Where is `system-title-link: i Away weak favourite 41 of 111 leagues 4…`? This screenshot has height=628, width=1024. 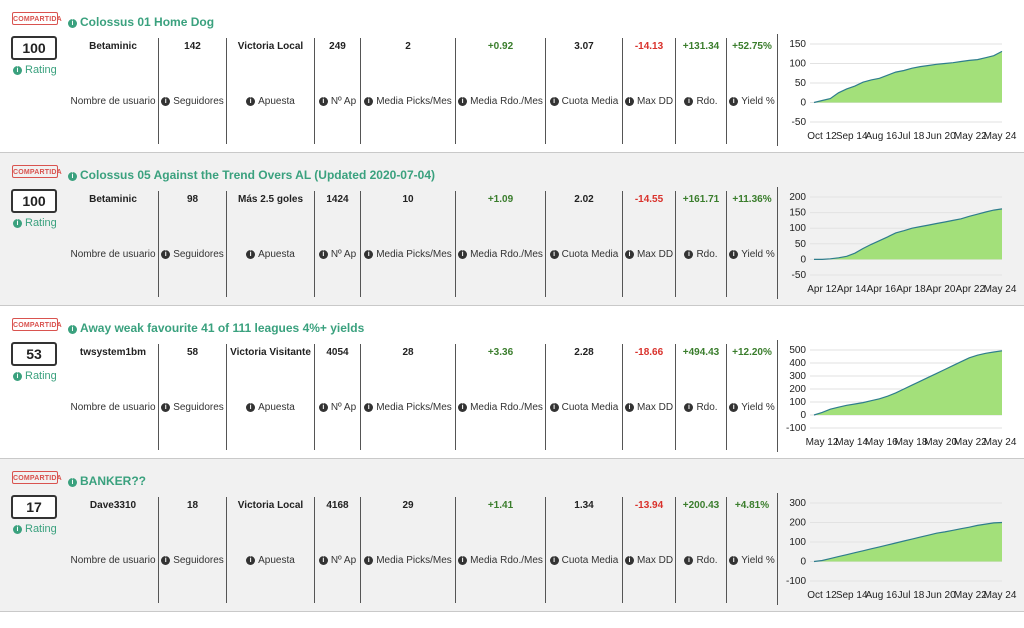
system-title-link: i Away weak favourite 41 of 111 leagues 4… is located at coordinates (216, 328).